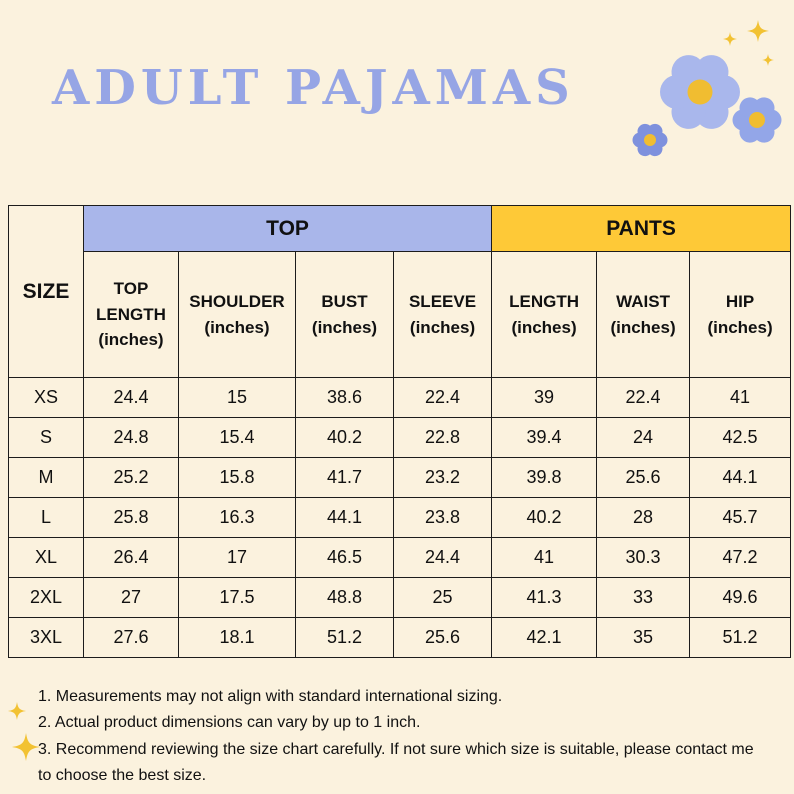  Describe the element at coordinates (237, 301) in the screenshot. I see `column-name: SHOULDER` at that location.